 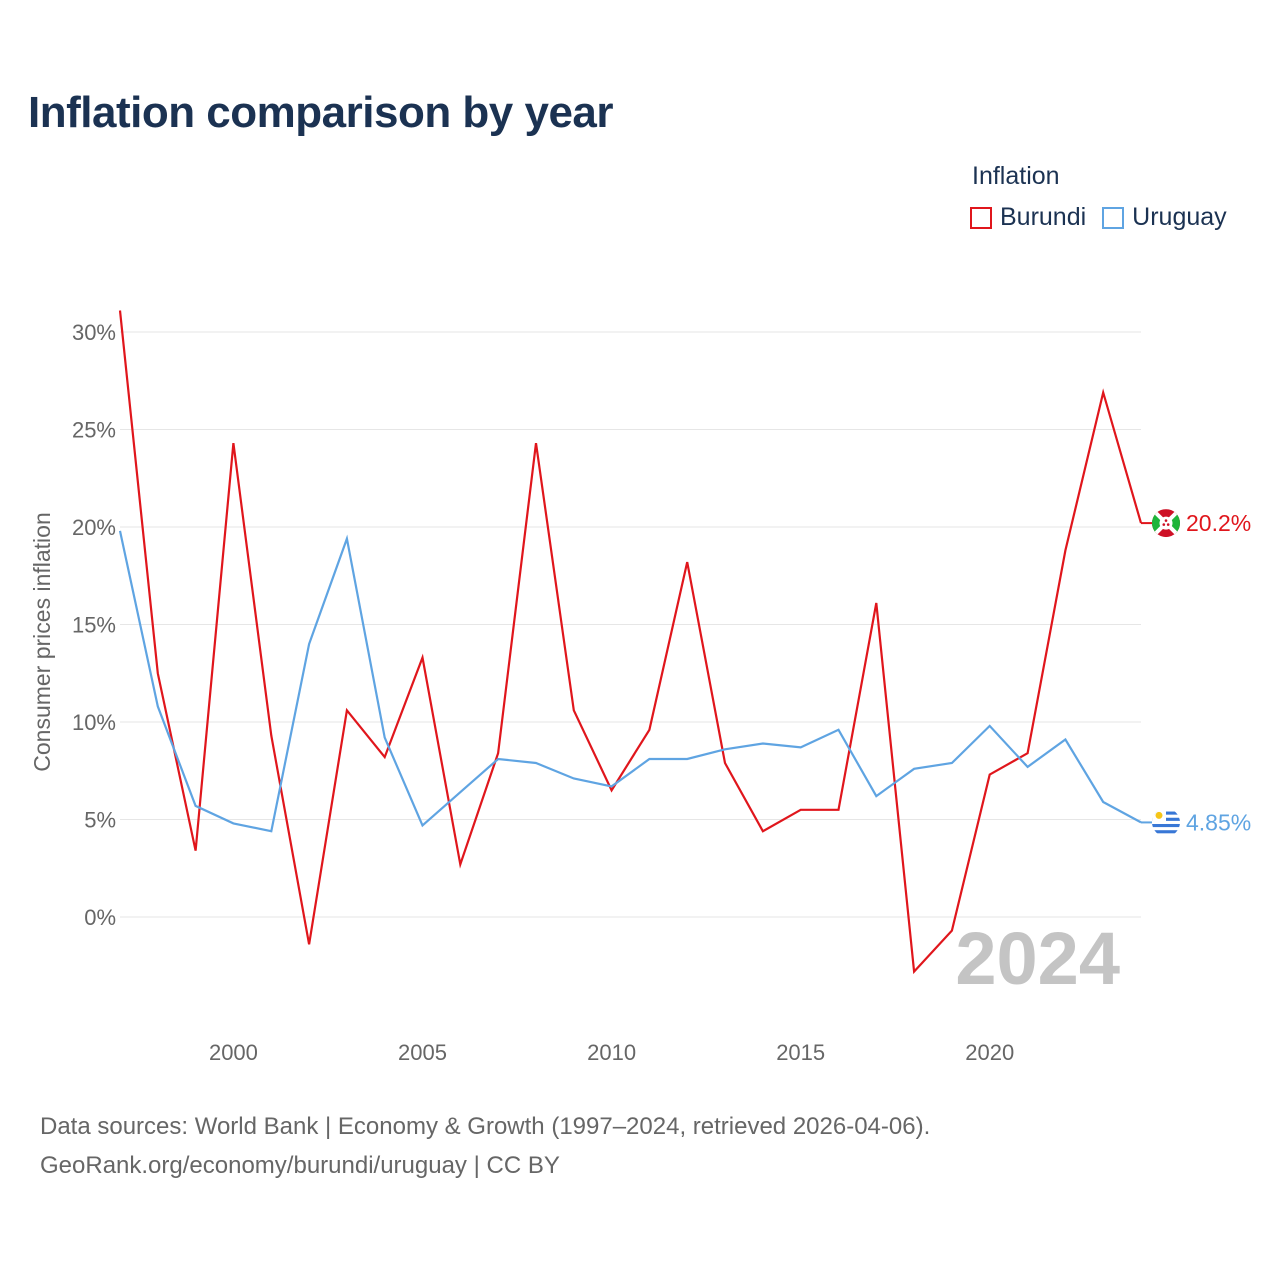 I want to click on y-tick-label: 10%, so click(x=94, y=722).